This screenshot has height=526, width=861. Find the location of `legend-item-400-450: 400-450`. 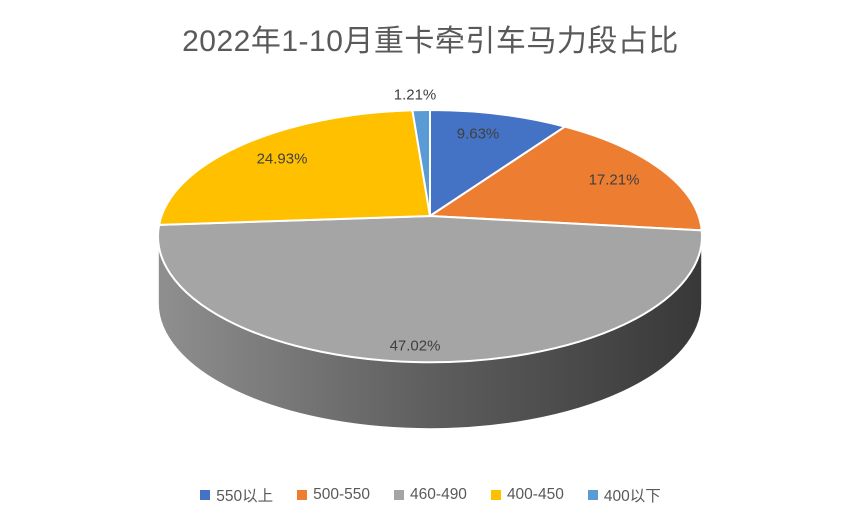

legend-item-400-450: 400-450 is located at coordinates (527, 495).